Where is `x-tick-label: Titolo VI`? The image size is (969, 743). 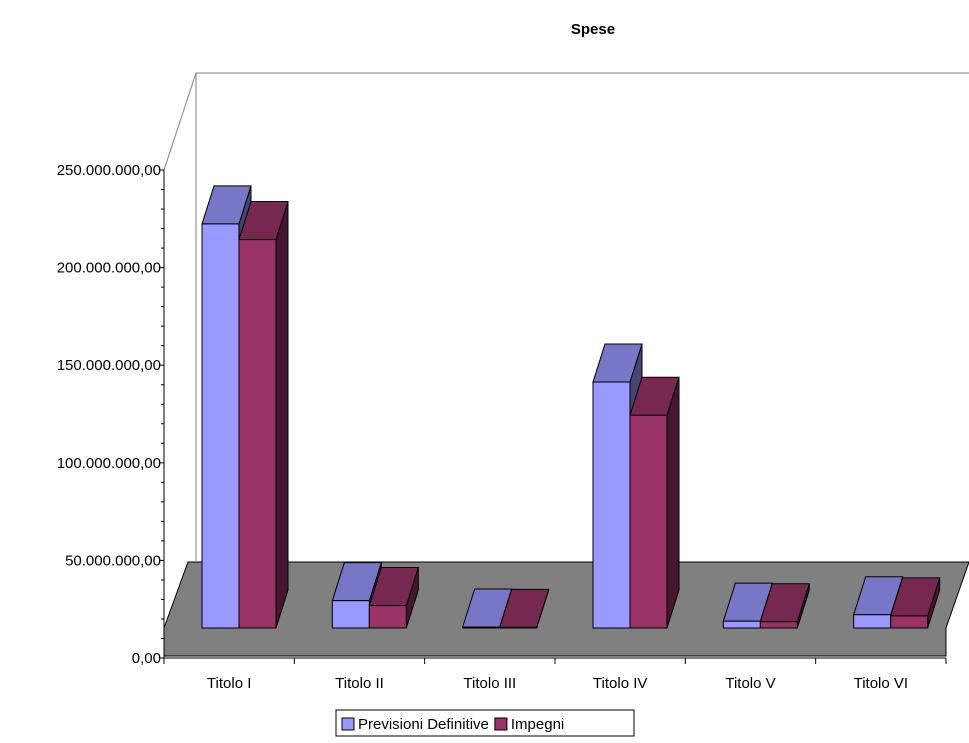 x-tick-label: Titolo VI is located at coordinates (881, 683).